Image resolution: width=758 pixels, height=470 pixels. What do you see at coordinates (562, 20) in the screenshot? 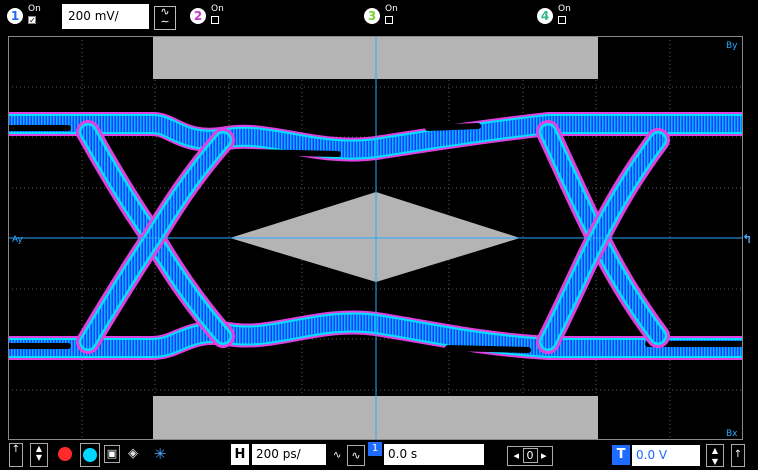
I see `channel-4-on-checkbox` at bounding box center [562, 20].